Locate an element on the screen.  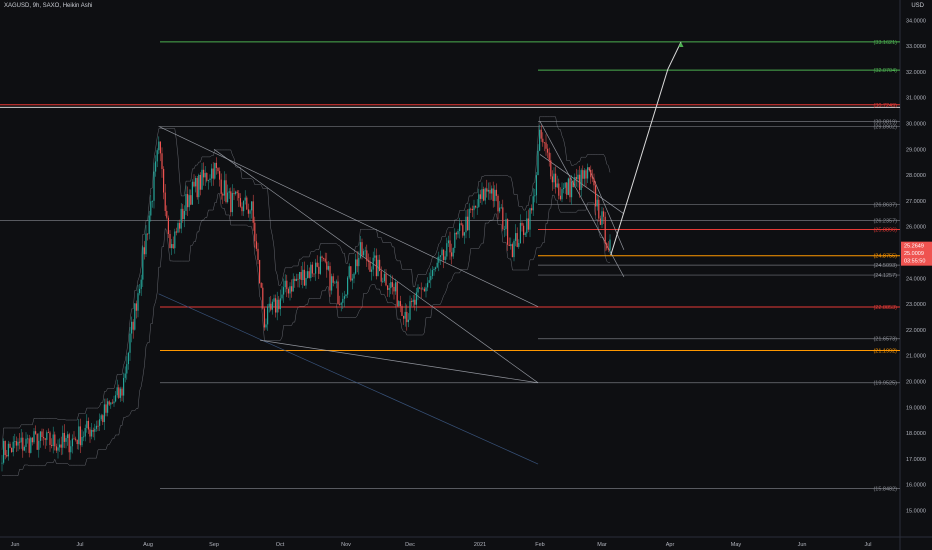
symbol-title: XAGUSD, 9h, SAXO, Heikin Ashi is located at coordinates (48, 6).